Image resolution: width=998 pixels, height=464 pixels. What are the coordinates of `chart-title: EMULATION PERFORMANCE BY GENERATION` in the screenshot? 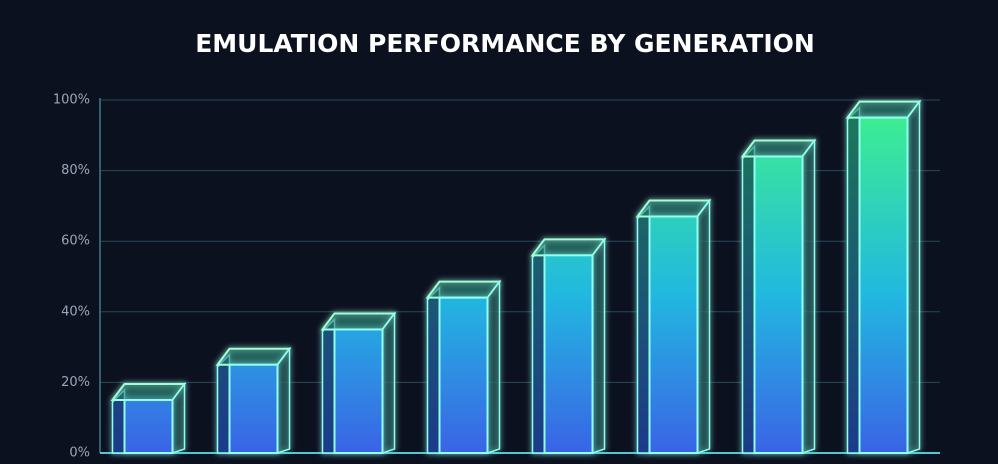 It's located at (505, 43).